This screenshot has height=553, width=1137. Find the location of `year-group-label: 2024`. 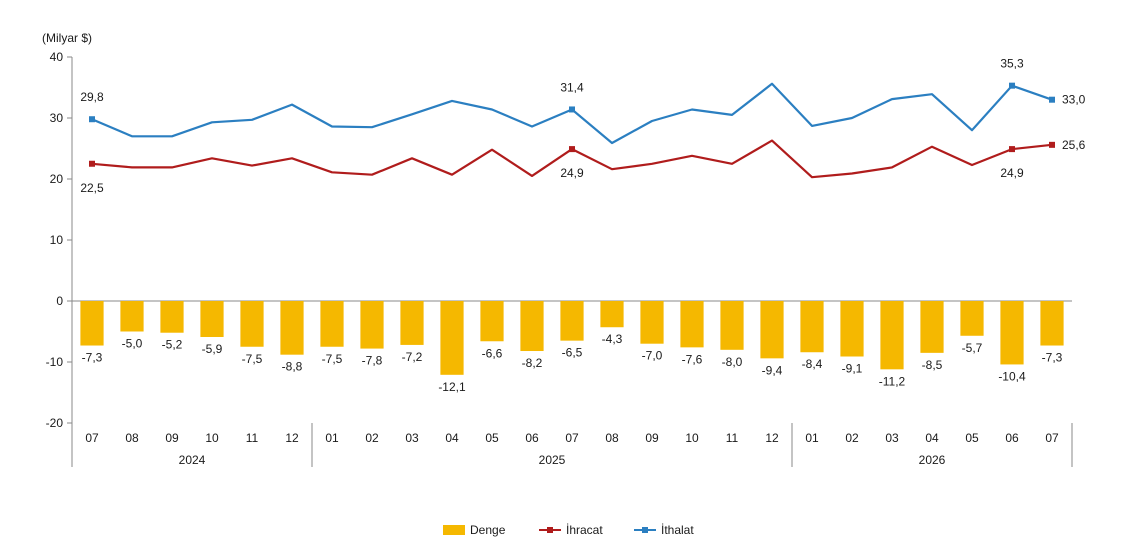

year-group-label: 2024 is located at coordinates (192, 460).